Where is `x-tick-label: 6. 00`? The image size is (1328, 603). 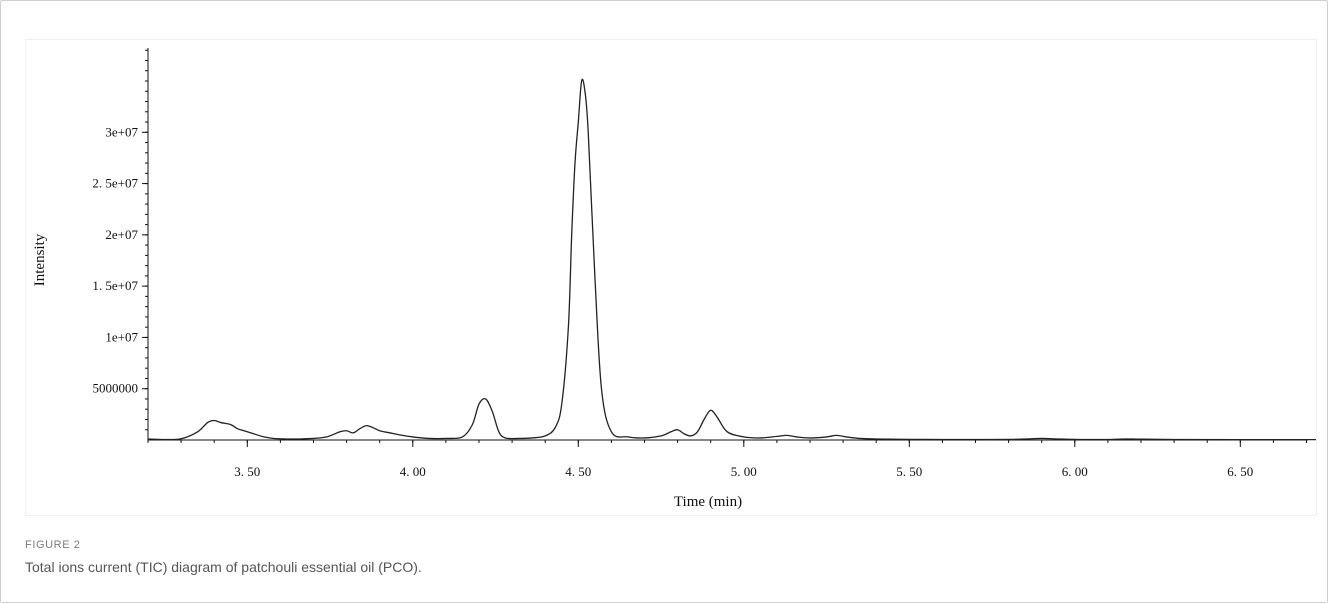 x-tick-label: 6. 00 is located at coordinates (1075, 471).